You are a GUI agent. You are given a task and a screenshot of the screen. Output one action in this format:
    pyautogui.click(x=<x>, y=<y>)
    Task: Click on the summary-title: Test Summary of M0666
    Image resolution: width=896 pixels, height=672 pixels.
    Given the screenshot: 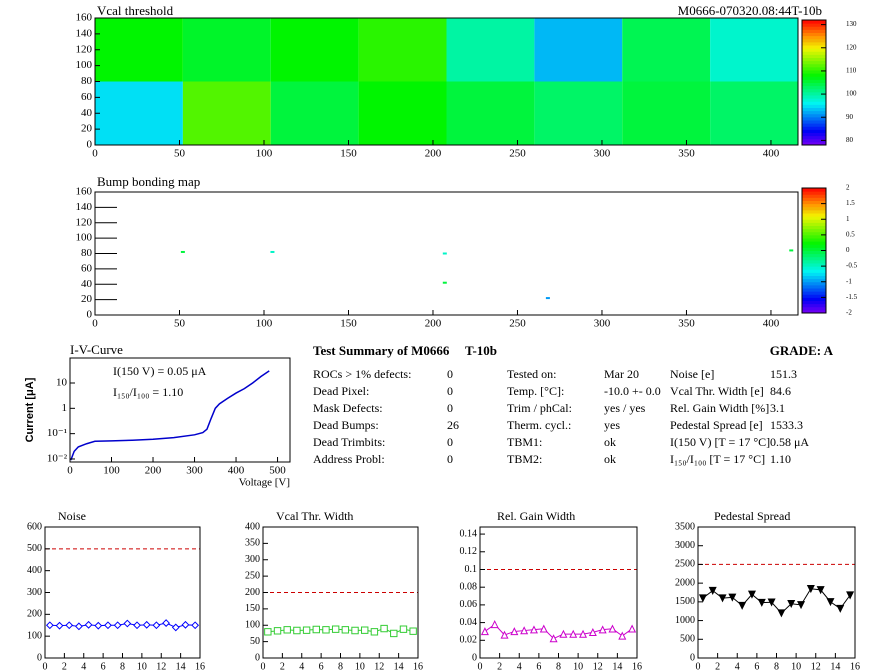 What is the action you would take?
    pyautogui.click(x=381, y=350)
    